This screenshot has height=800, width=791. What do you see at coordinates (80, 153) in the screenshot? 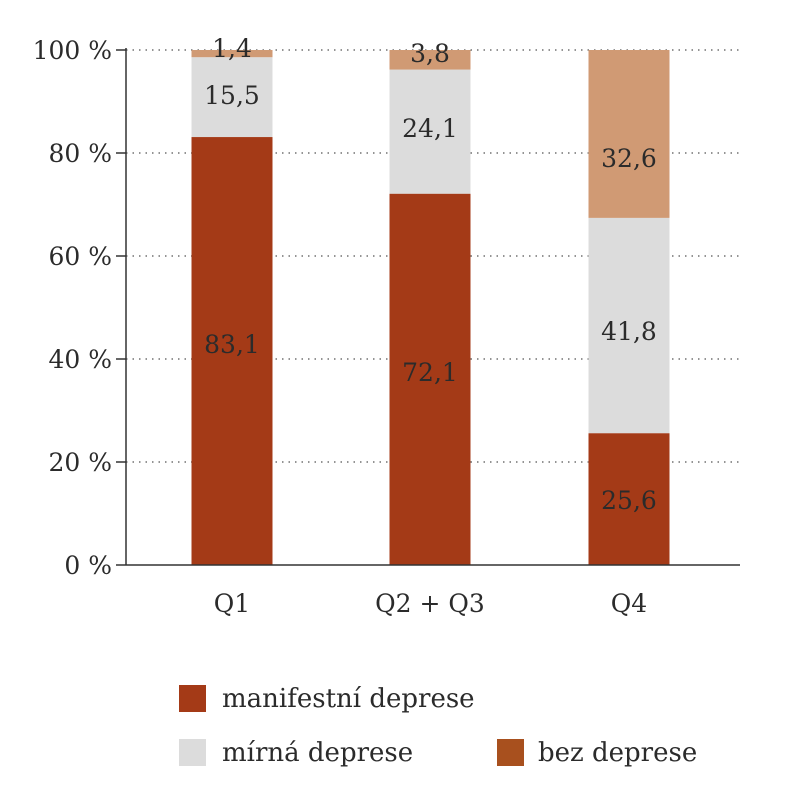
I see `y-tick-label: 80 %` at bounding box center [80, 153].